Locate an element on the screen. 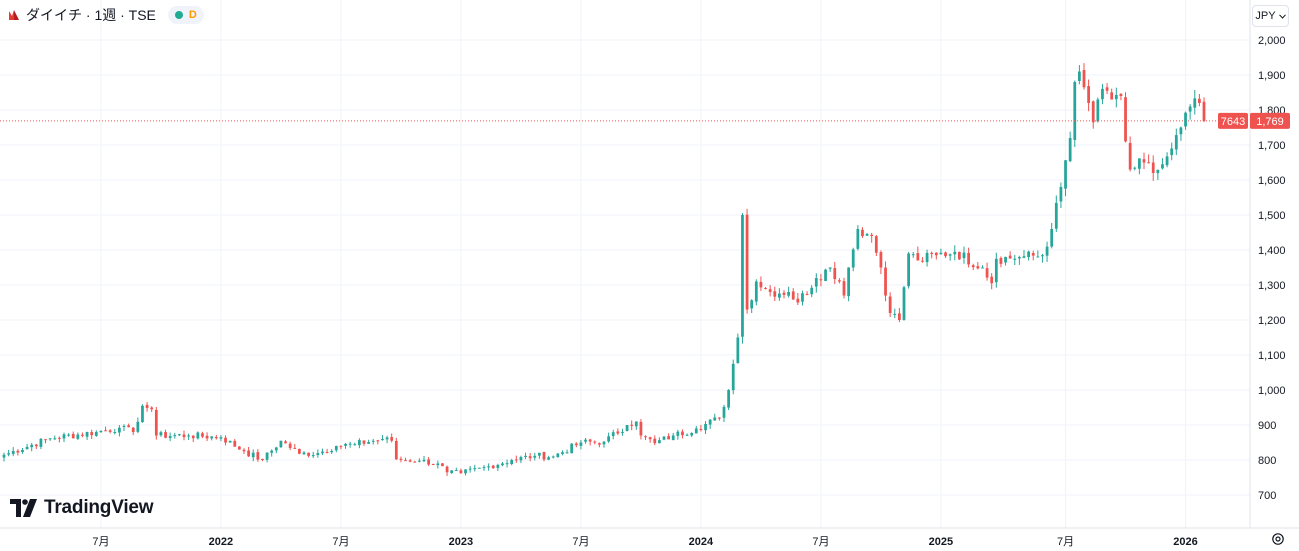 The width and height of the screenshot is (1299, 551). currency-selector: JPY is located at coordinates (1270, 16).